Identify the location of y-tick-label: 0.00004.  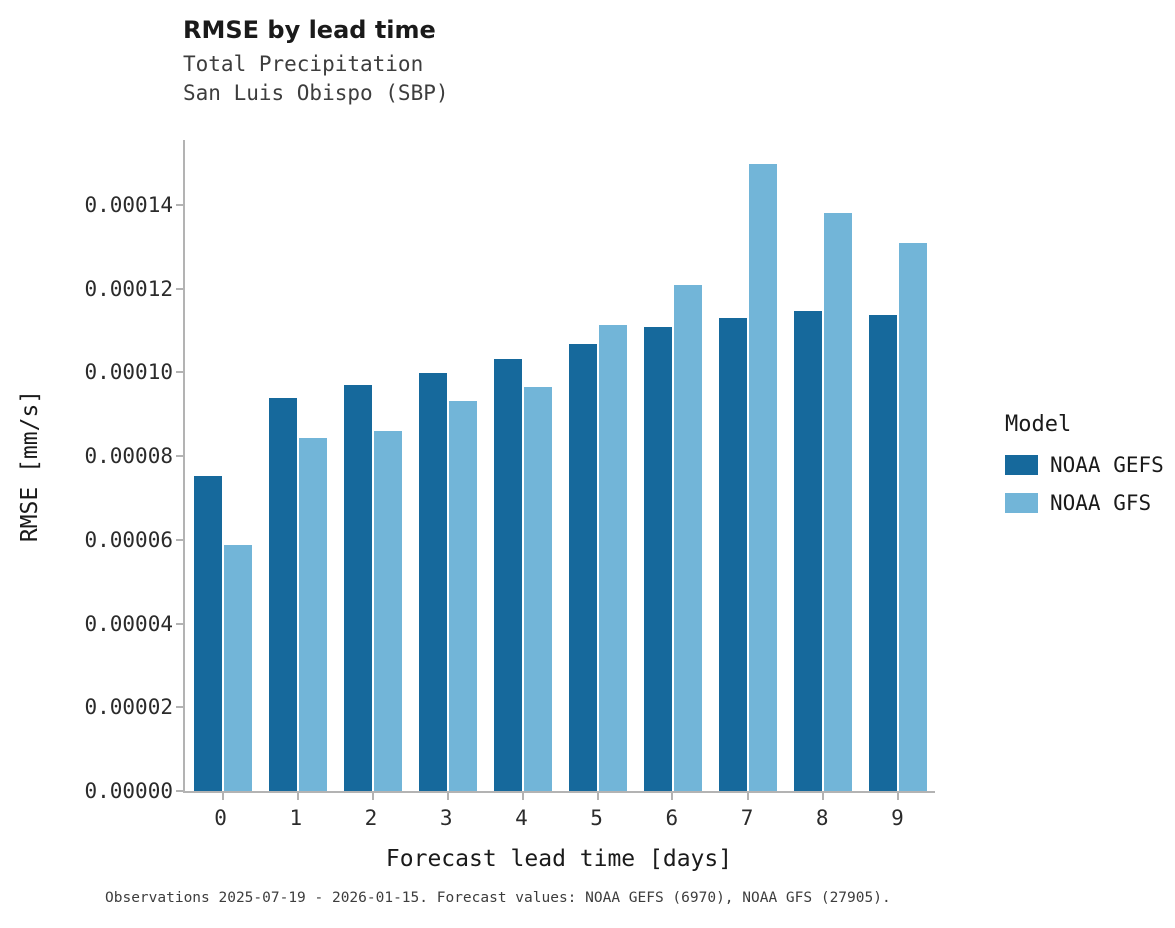
(128, 623).